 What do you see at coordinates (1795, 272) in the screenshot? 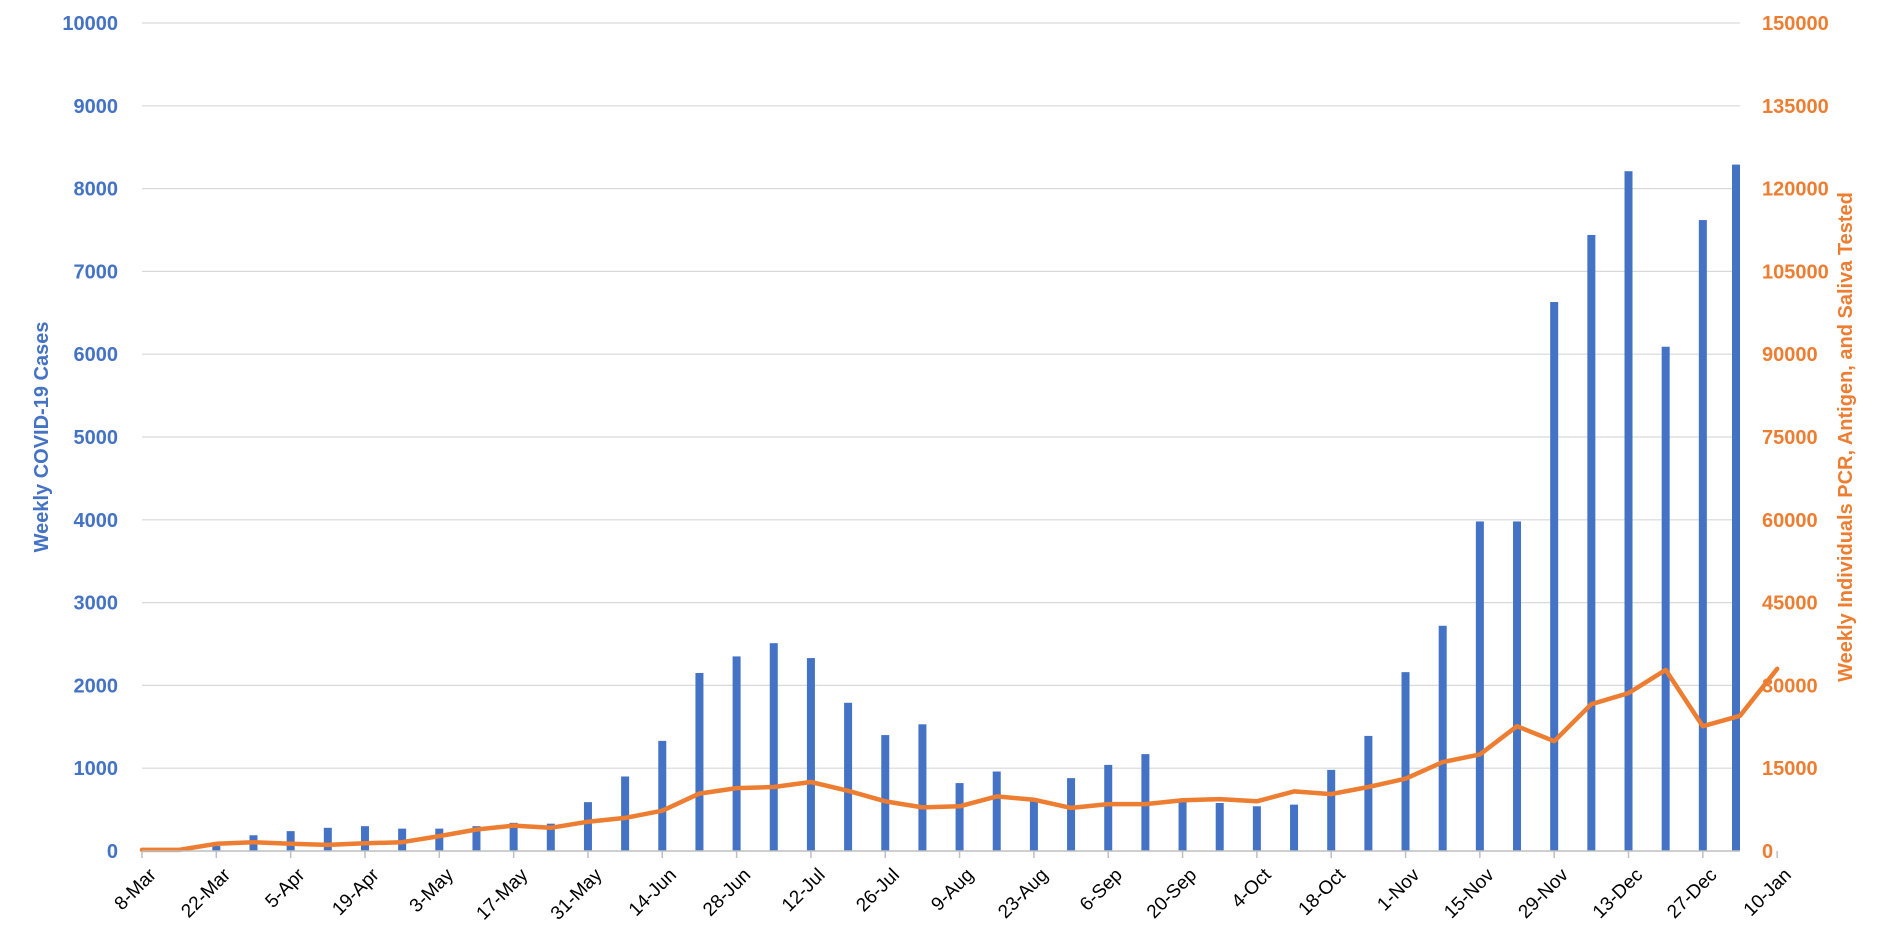
I see `right-y-tick-label: 105000` at bounding box center [1795, 272].